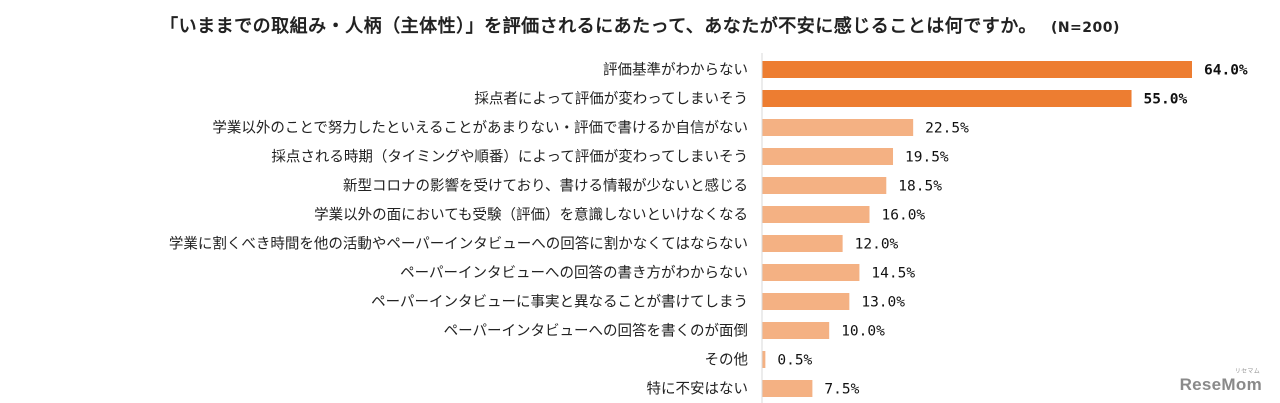  What do you see at coordinates (920, 187) in the screenshot?
I see `value-label: 18.5%` at bounding box center [920, 187].